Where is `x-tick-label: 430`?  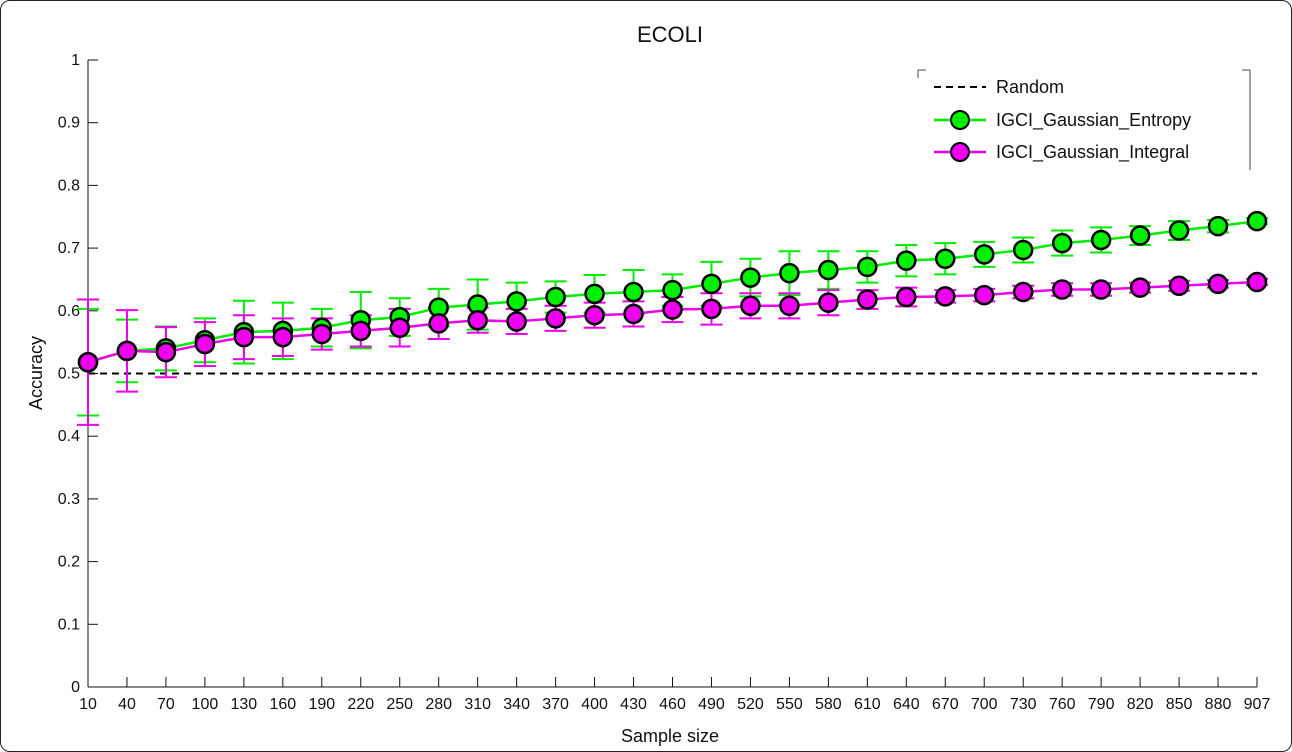 x-tick-label: 430 is located at coordinates (633, 704).